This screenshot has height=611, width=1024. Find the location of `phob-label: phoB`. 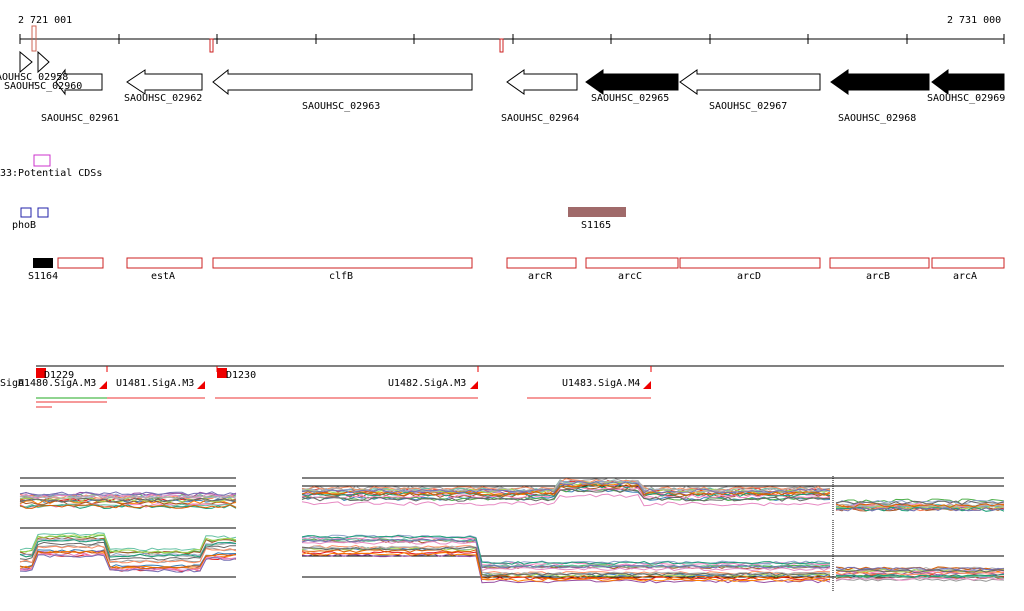

phob-label: phoB is located at coordinates (24, 225).